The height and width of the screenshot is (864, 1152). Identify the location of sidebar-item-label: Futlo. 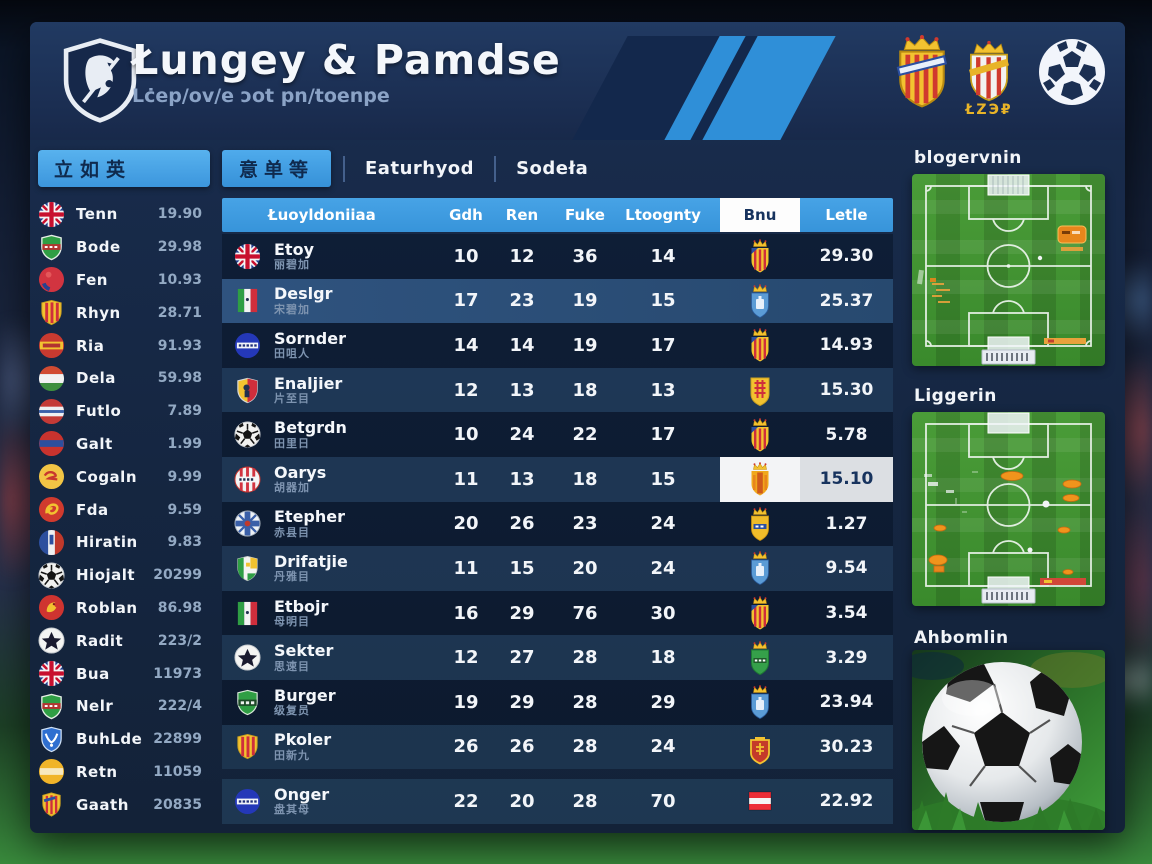
(99, 411).